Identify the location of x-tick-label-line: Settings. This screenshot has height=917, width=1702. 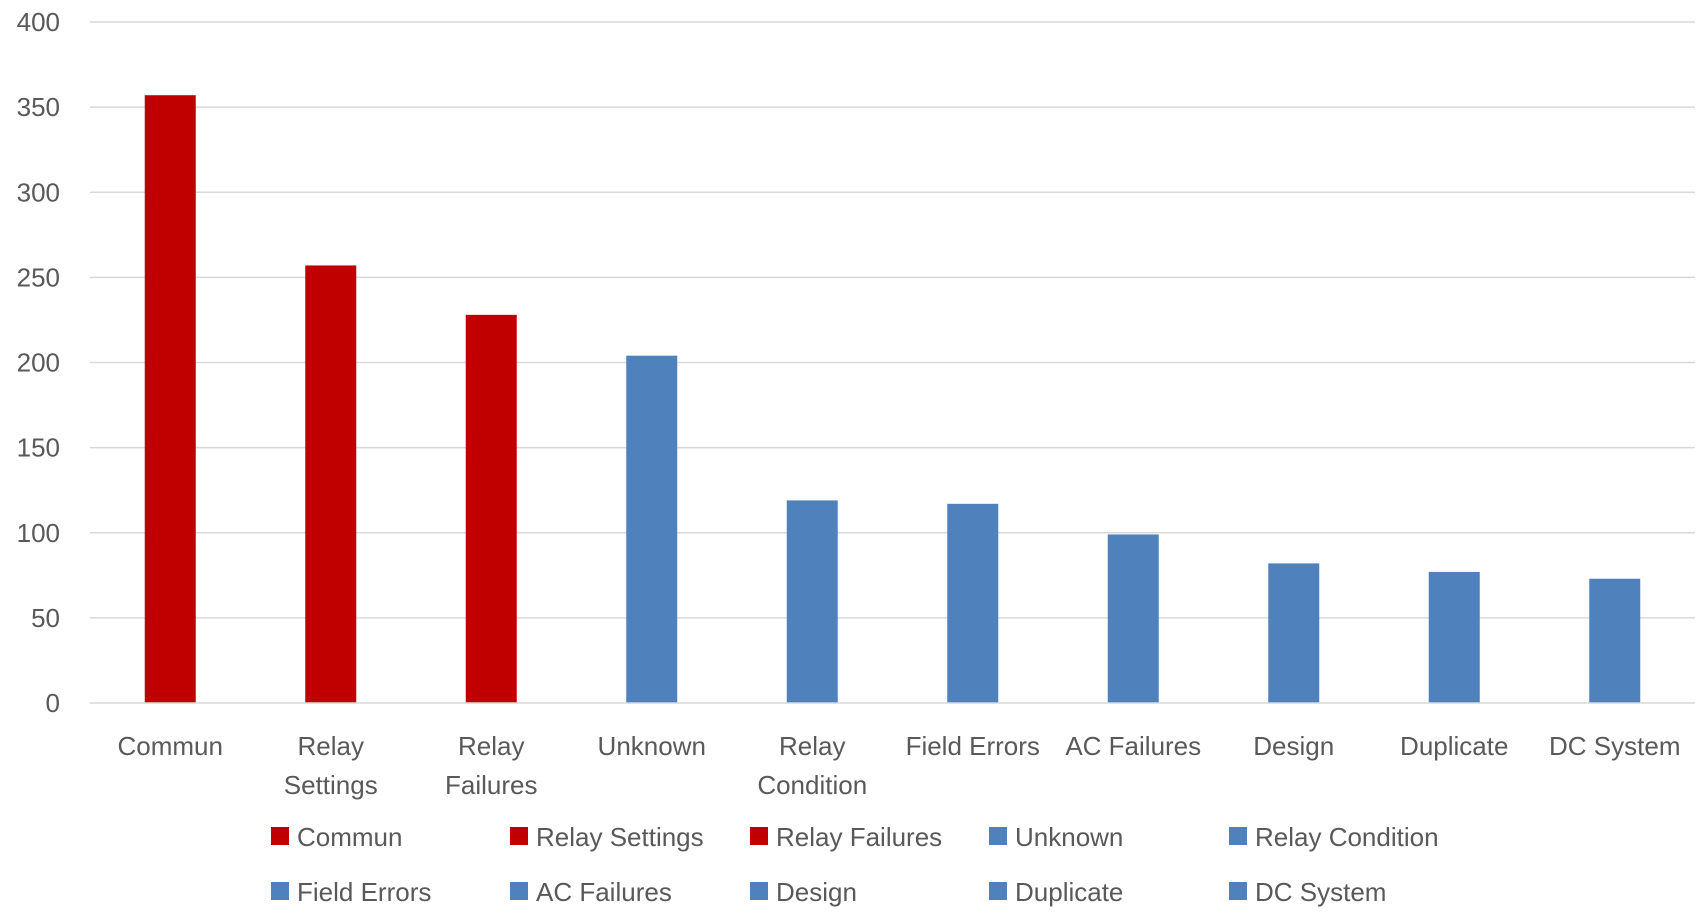
(331, 785).